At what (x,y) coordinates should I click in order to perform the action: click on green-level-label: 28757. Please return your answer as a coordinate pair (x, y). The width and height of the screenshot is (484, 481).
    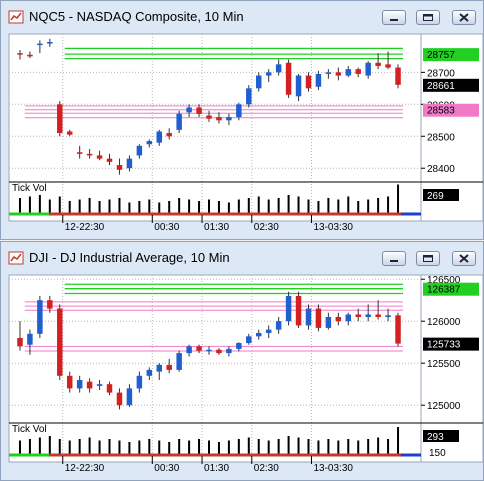
    Looking at the image, I should click on (441, 55).